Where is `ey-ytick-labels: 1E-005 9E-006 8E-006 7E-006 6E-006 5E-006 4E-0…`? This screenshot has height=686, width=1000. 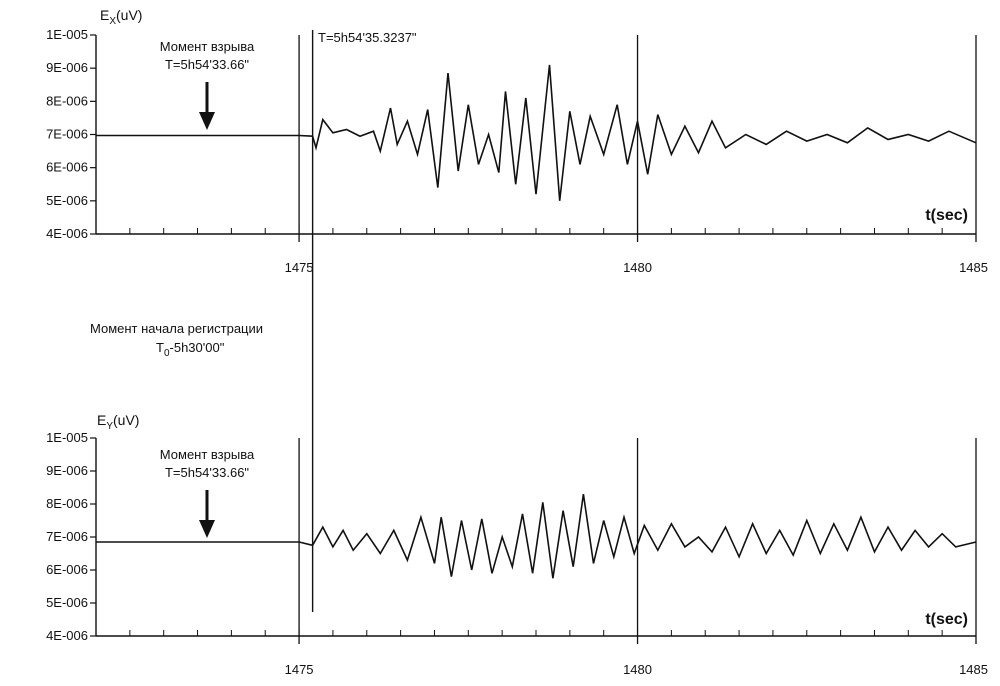
ey-ytick-labels: 1E-005 9E-006 8E-006 7E-006 6E-006 5E-006 4E-0… is located at coordinates (67, 536).